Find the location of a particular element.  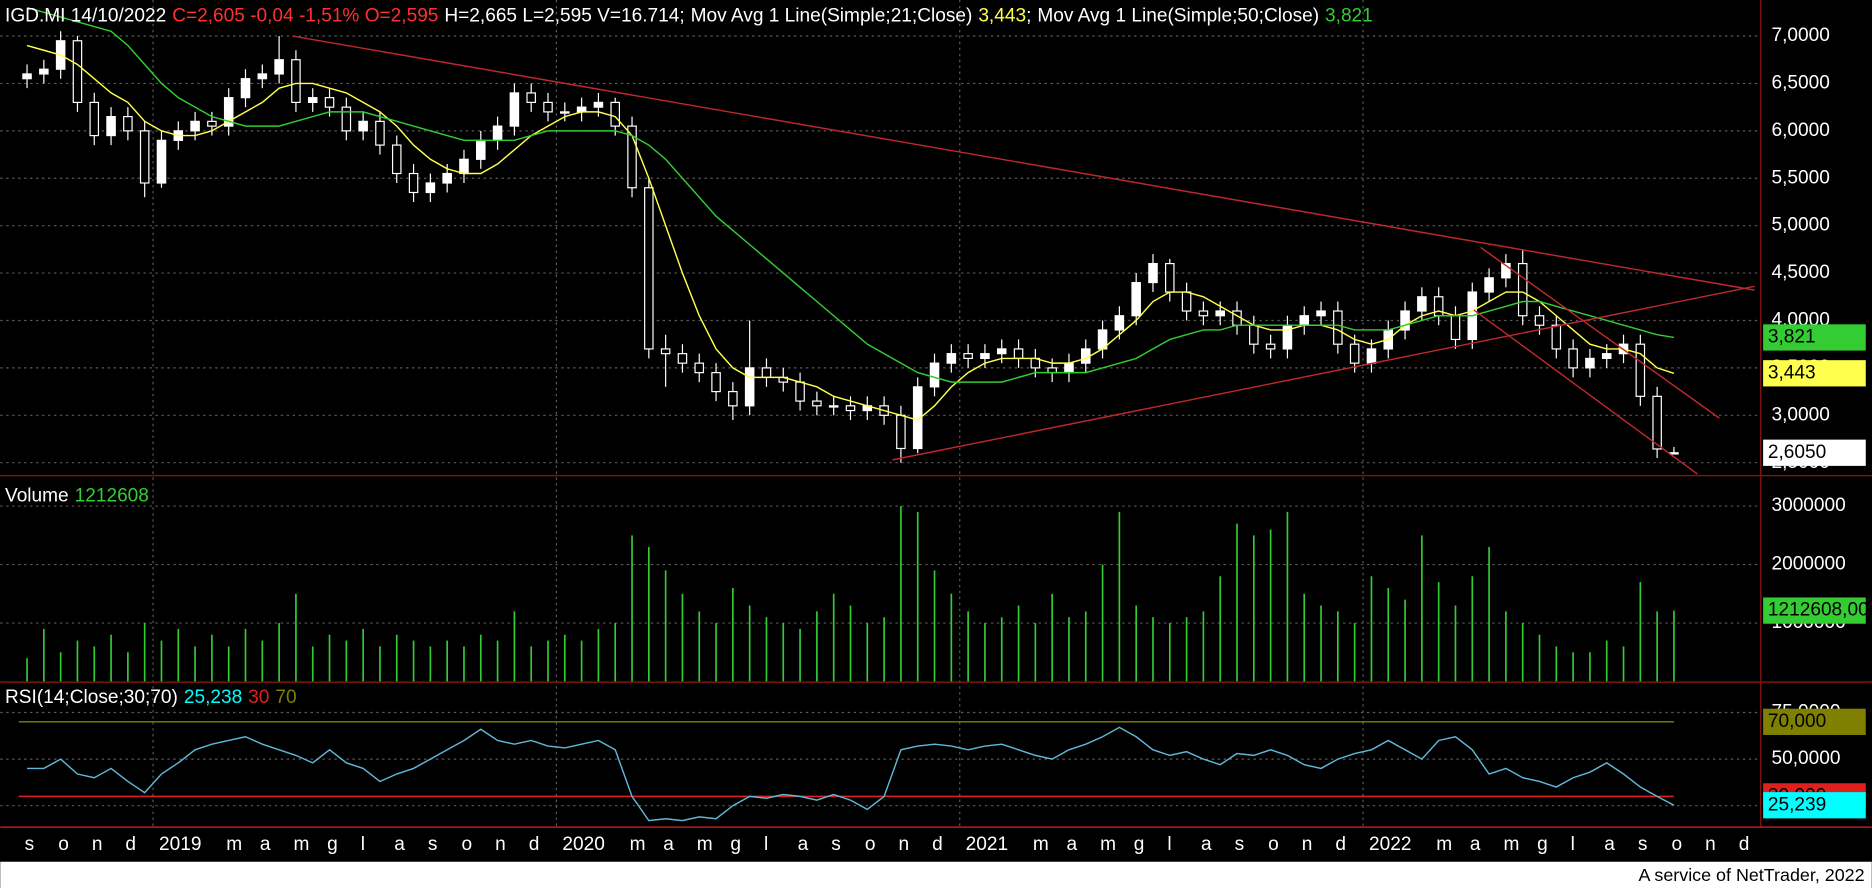

trendline is located at coordinates (1600, 332).